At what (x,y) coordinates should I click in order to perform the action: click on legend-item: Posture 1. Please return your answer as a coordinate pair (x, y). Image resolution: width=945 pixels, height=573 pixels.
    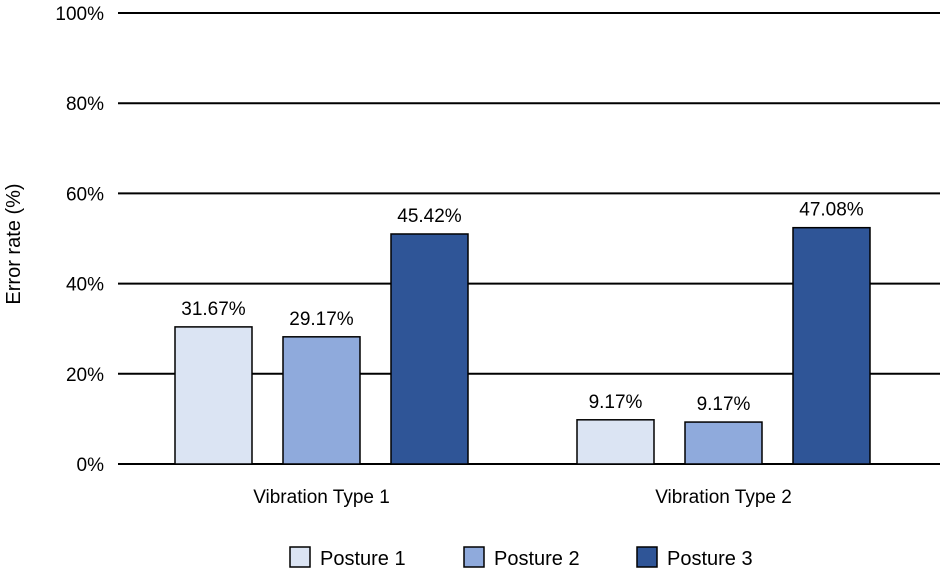
    Looking at the image, I should click on (347, 558).